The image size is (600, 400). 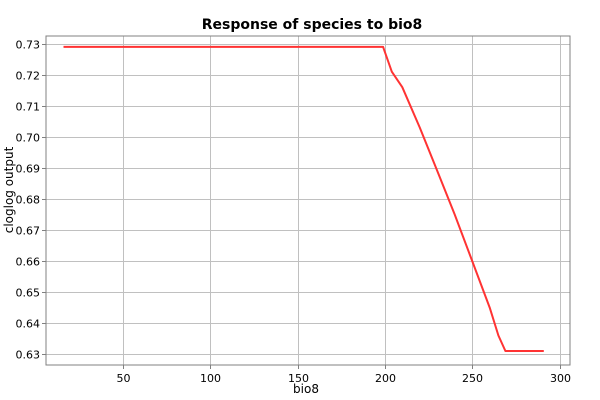 I want to click on y-tick-label: 0.71, so click(x=28, y=107).